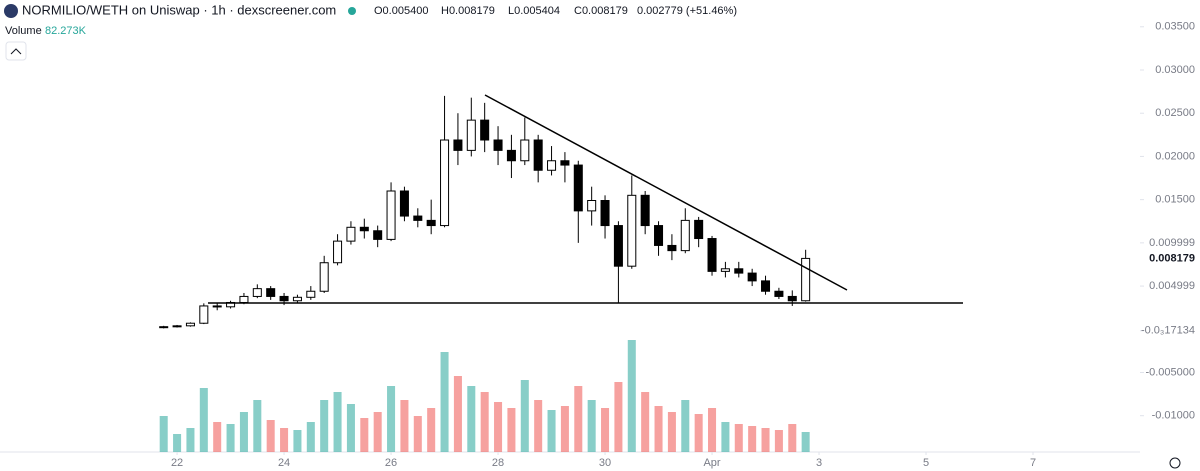  Describe the element at coordinates (1172, 243) in the screenshot. I see `y-tick-label: 0.009999` at that location.